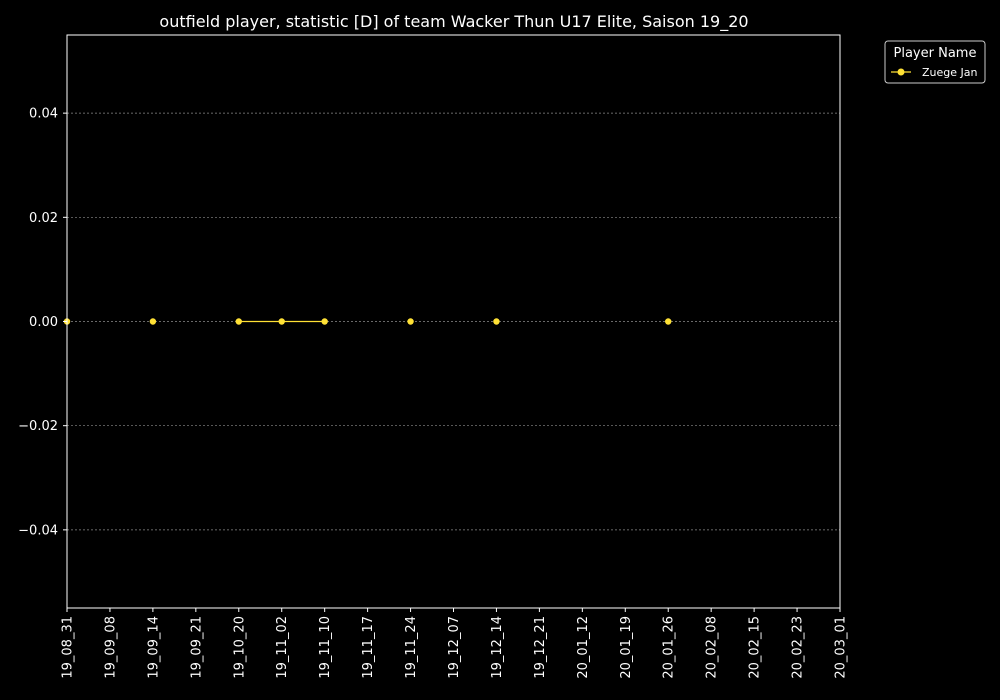 The image size is (1000, 700). Describe the element at coordinates (712, 647) in the screenshot. I see `x-tick-label: 20_02_08` at that location.